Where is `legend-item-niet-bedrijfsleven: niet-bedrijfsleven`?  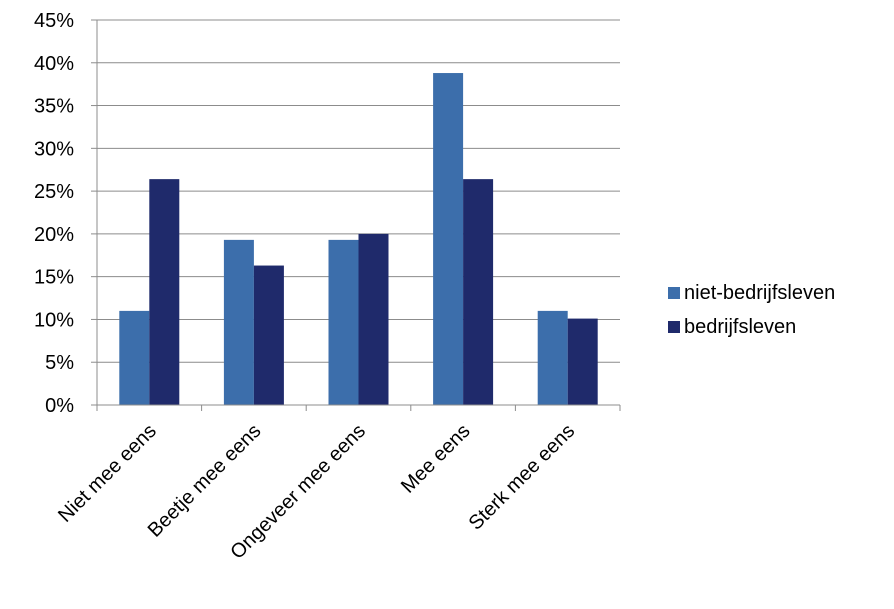
legend-item-niet-bedrijfsleven: niet-bedrijfsleven is located at coordinates (751, 293).